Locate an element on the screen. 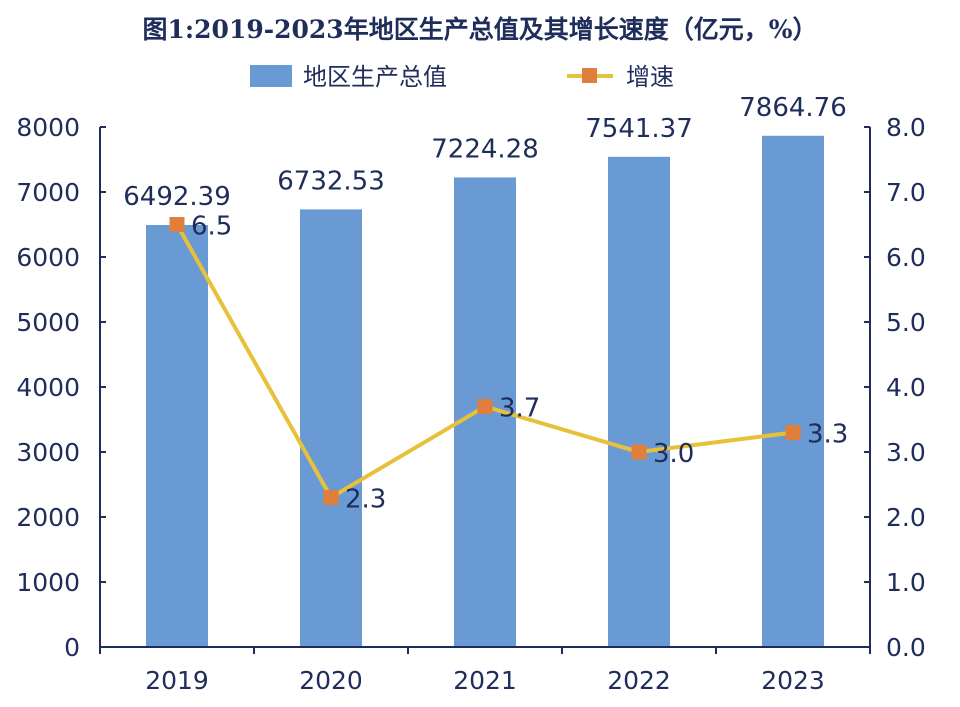 The height and width of the screenshot is (707, 960). y-left-tick-label: 4000 is located at coordinates (48, 387).